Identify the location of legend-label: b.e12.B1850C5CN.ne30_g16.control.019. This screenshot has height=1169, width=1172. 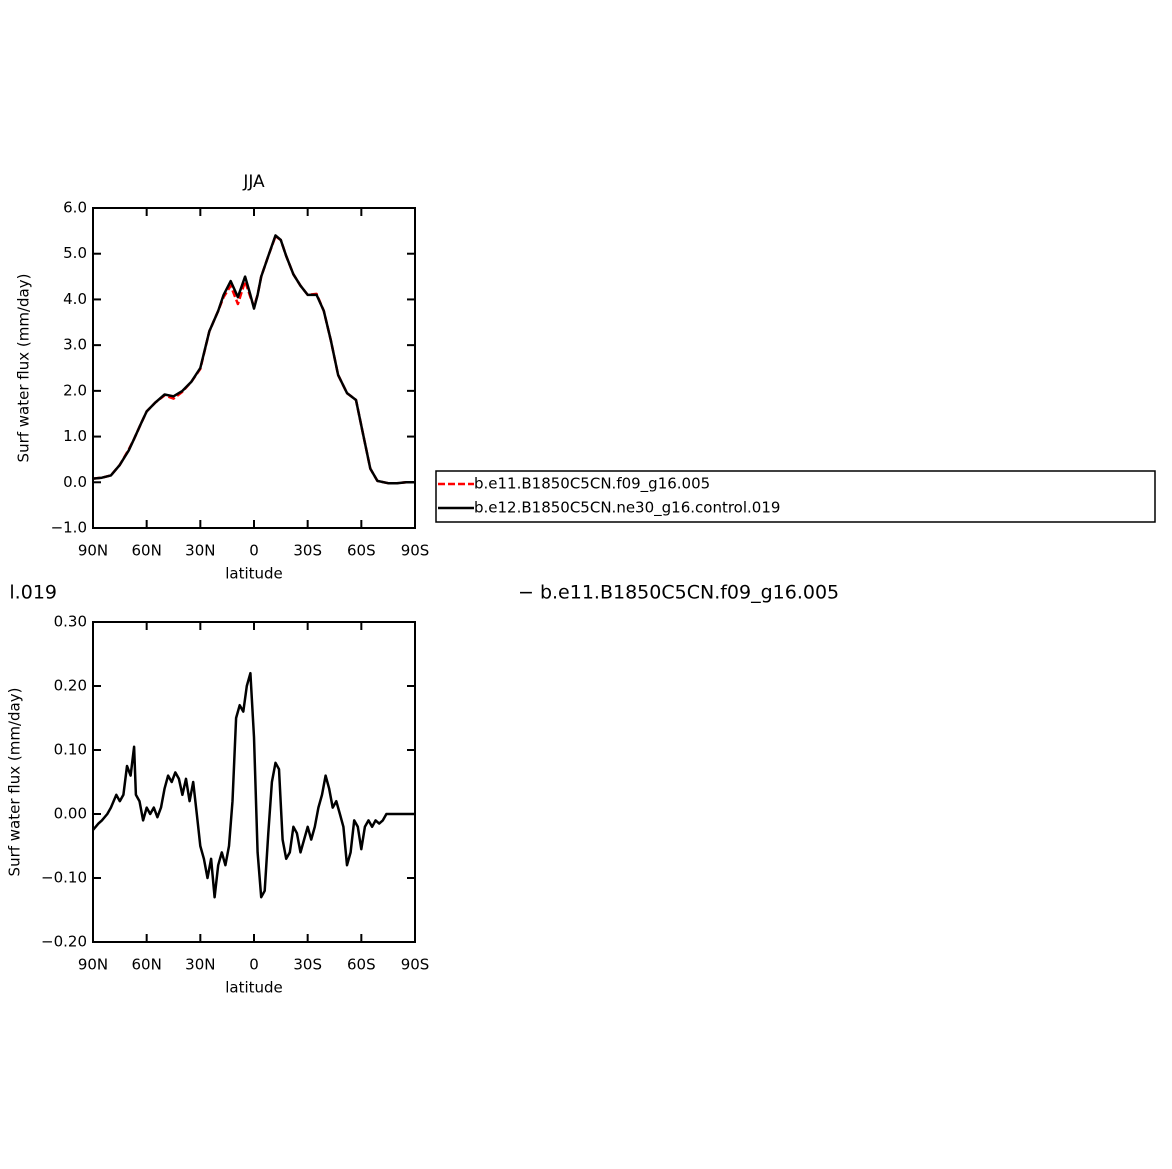
(627, 508).